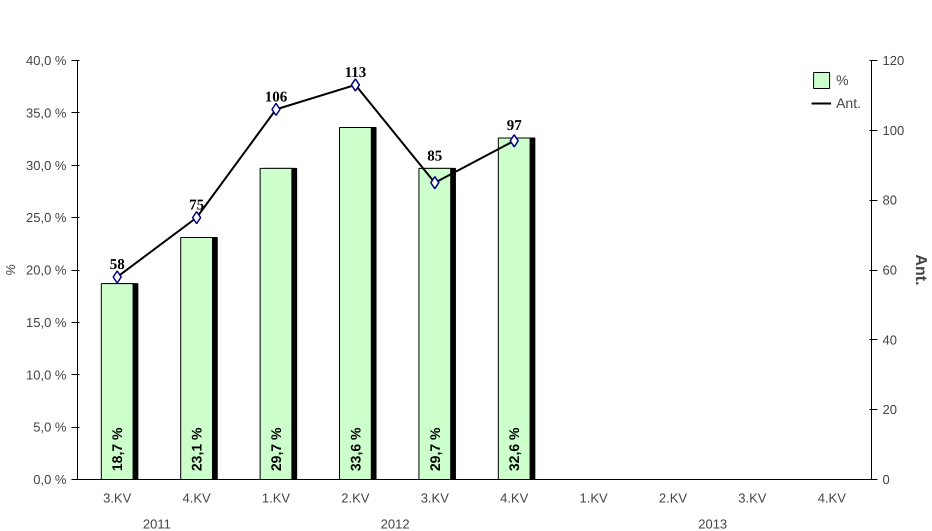 The height and width of the screenshot is (531, 932). Describe the element at coordinates (713, 523) in the screenshot. I see `text: 2013` at that location.